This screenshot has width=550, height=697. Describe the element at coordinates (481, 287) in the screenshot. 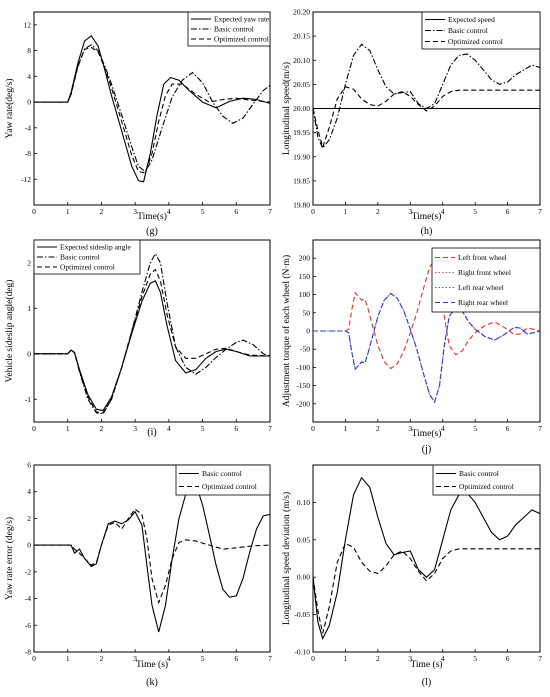

I see `legend-label: Left rear wheel` at that location.